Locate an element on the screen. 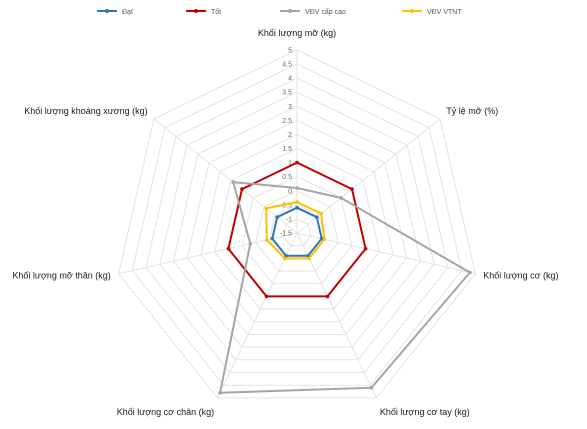  tick-label: 1 is located at coordinates (290, 163).